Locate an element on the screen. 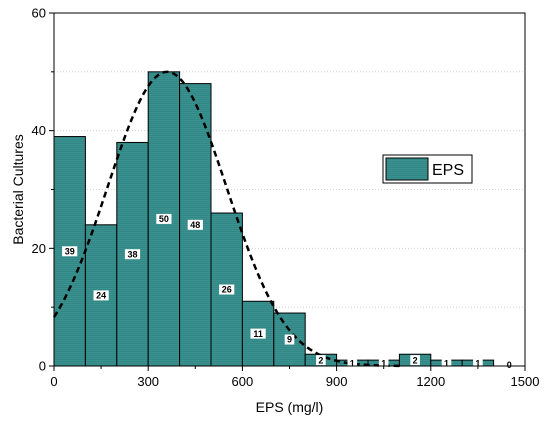  data-label: 50 is located at coordinates (164, 219).